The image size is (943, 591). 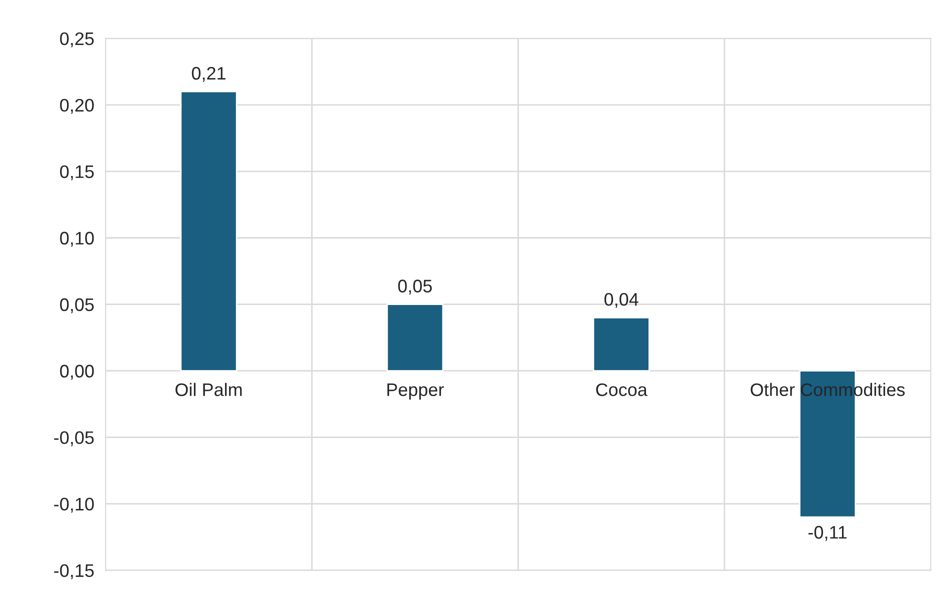 I want to click on data-label: -0,11, so click(x=827, y=533).